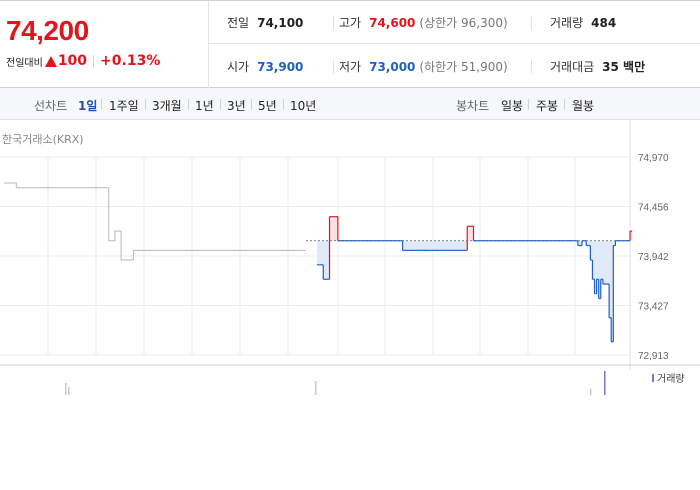  What do you see at coordinates (473, 106) in the screenshot?
I see `candle-chart-label: 봉차트` at bounding box center [473, 106].